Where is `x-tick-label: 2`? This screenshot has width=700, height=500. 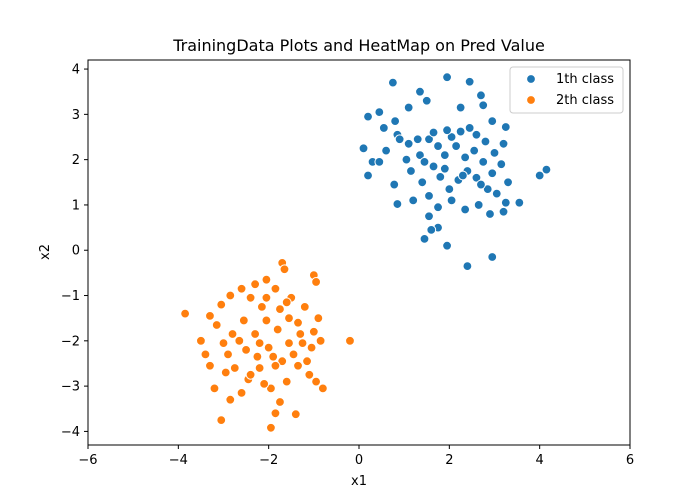 x-tick-label: 2 is located at coordinates (449, 460).